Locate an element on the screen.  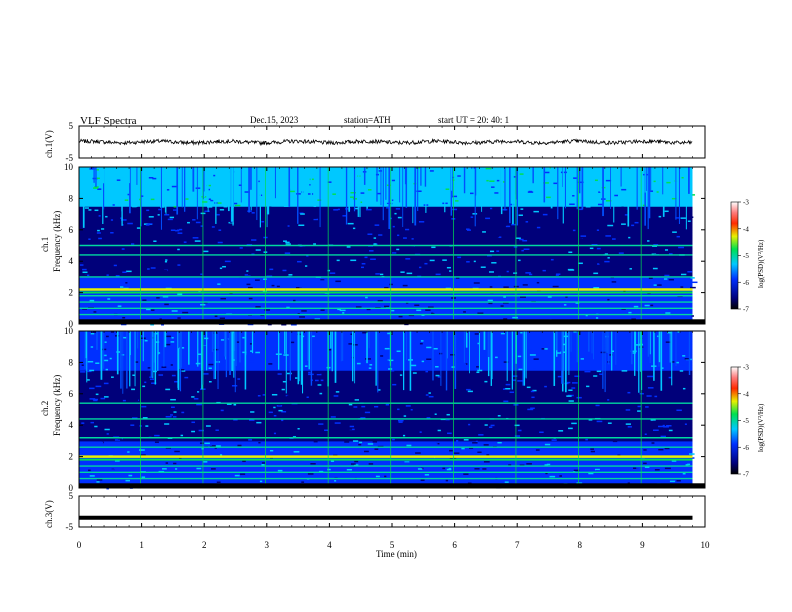
ch2-colorbar: -3-4-5-6-7 is located at coordinates (739, 421).